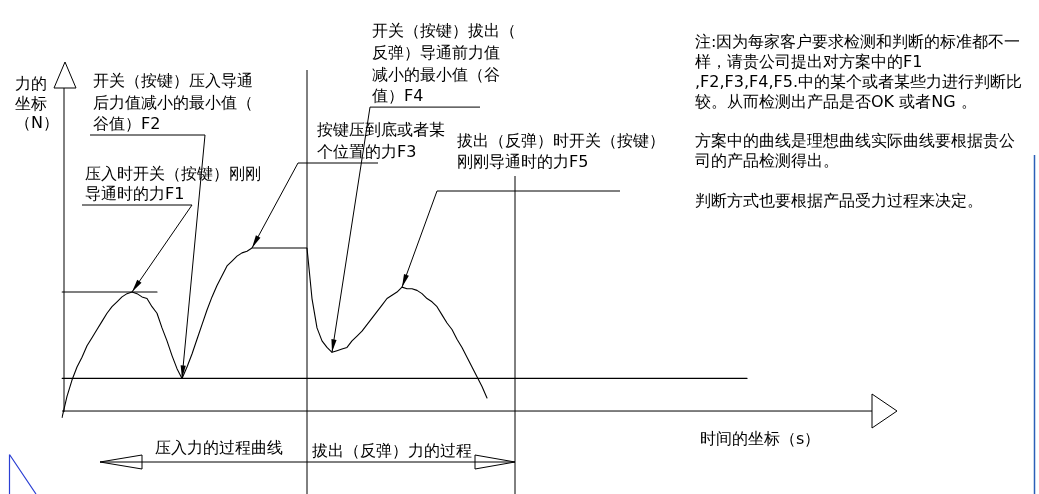 The image size is (1039, 494). What do you see at coordinates (839, 201) in the screenshot?
I see `text: 判断方式也要根据产品受力过程来决定。` at bounding box center [839, 201].